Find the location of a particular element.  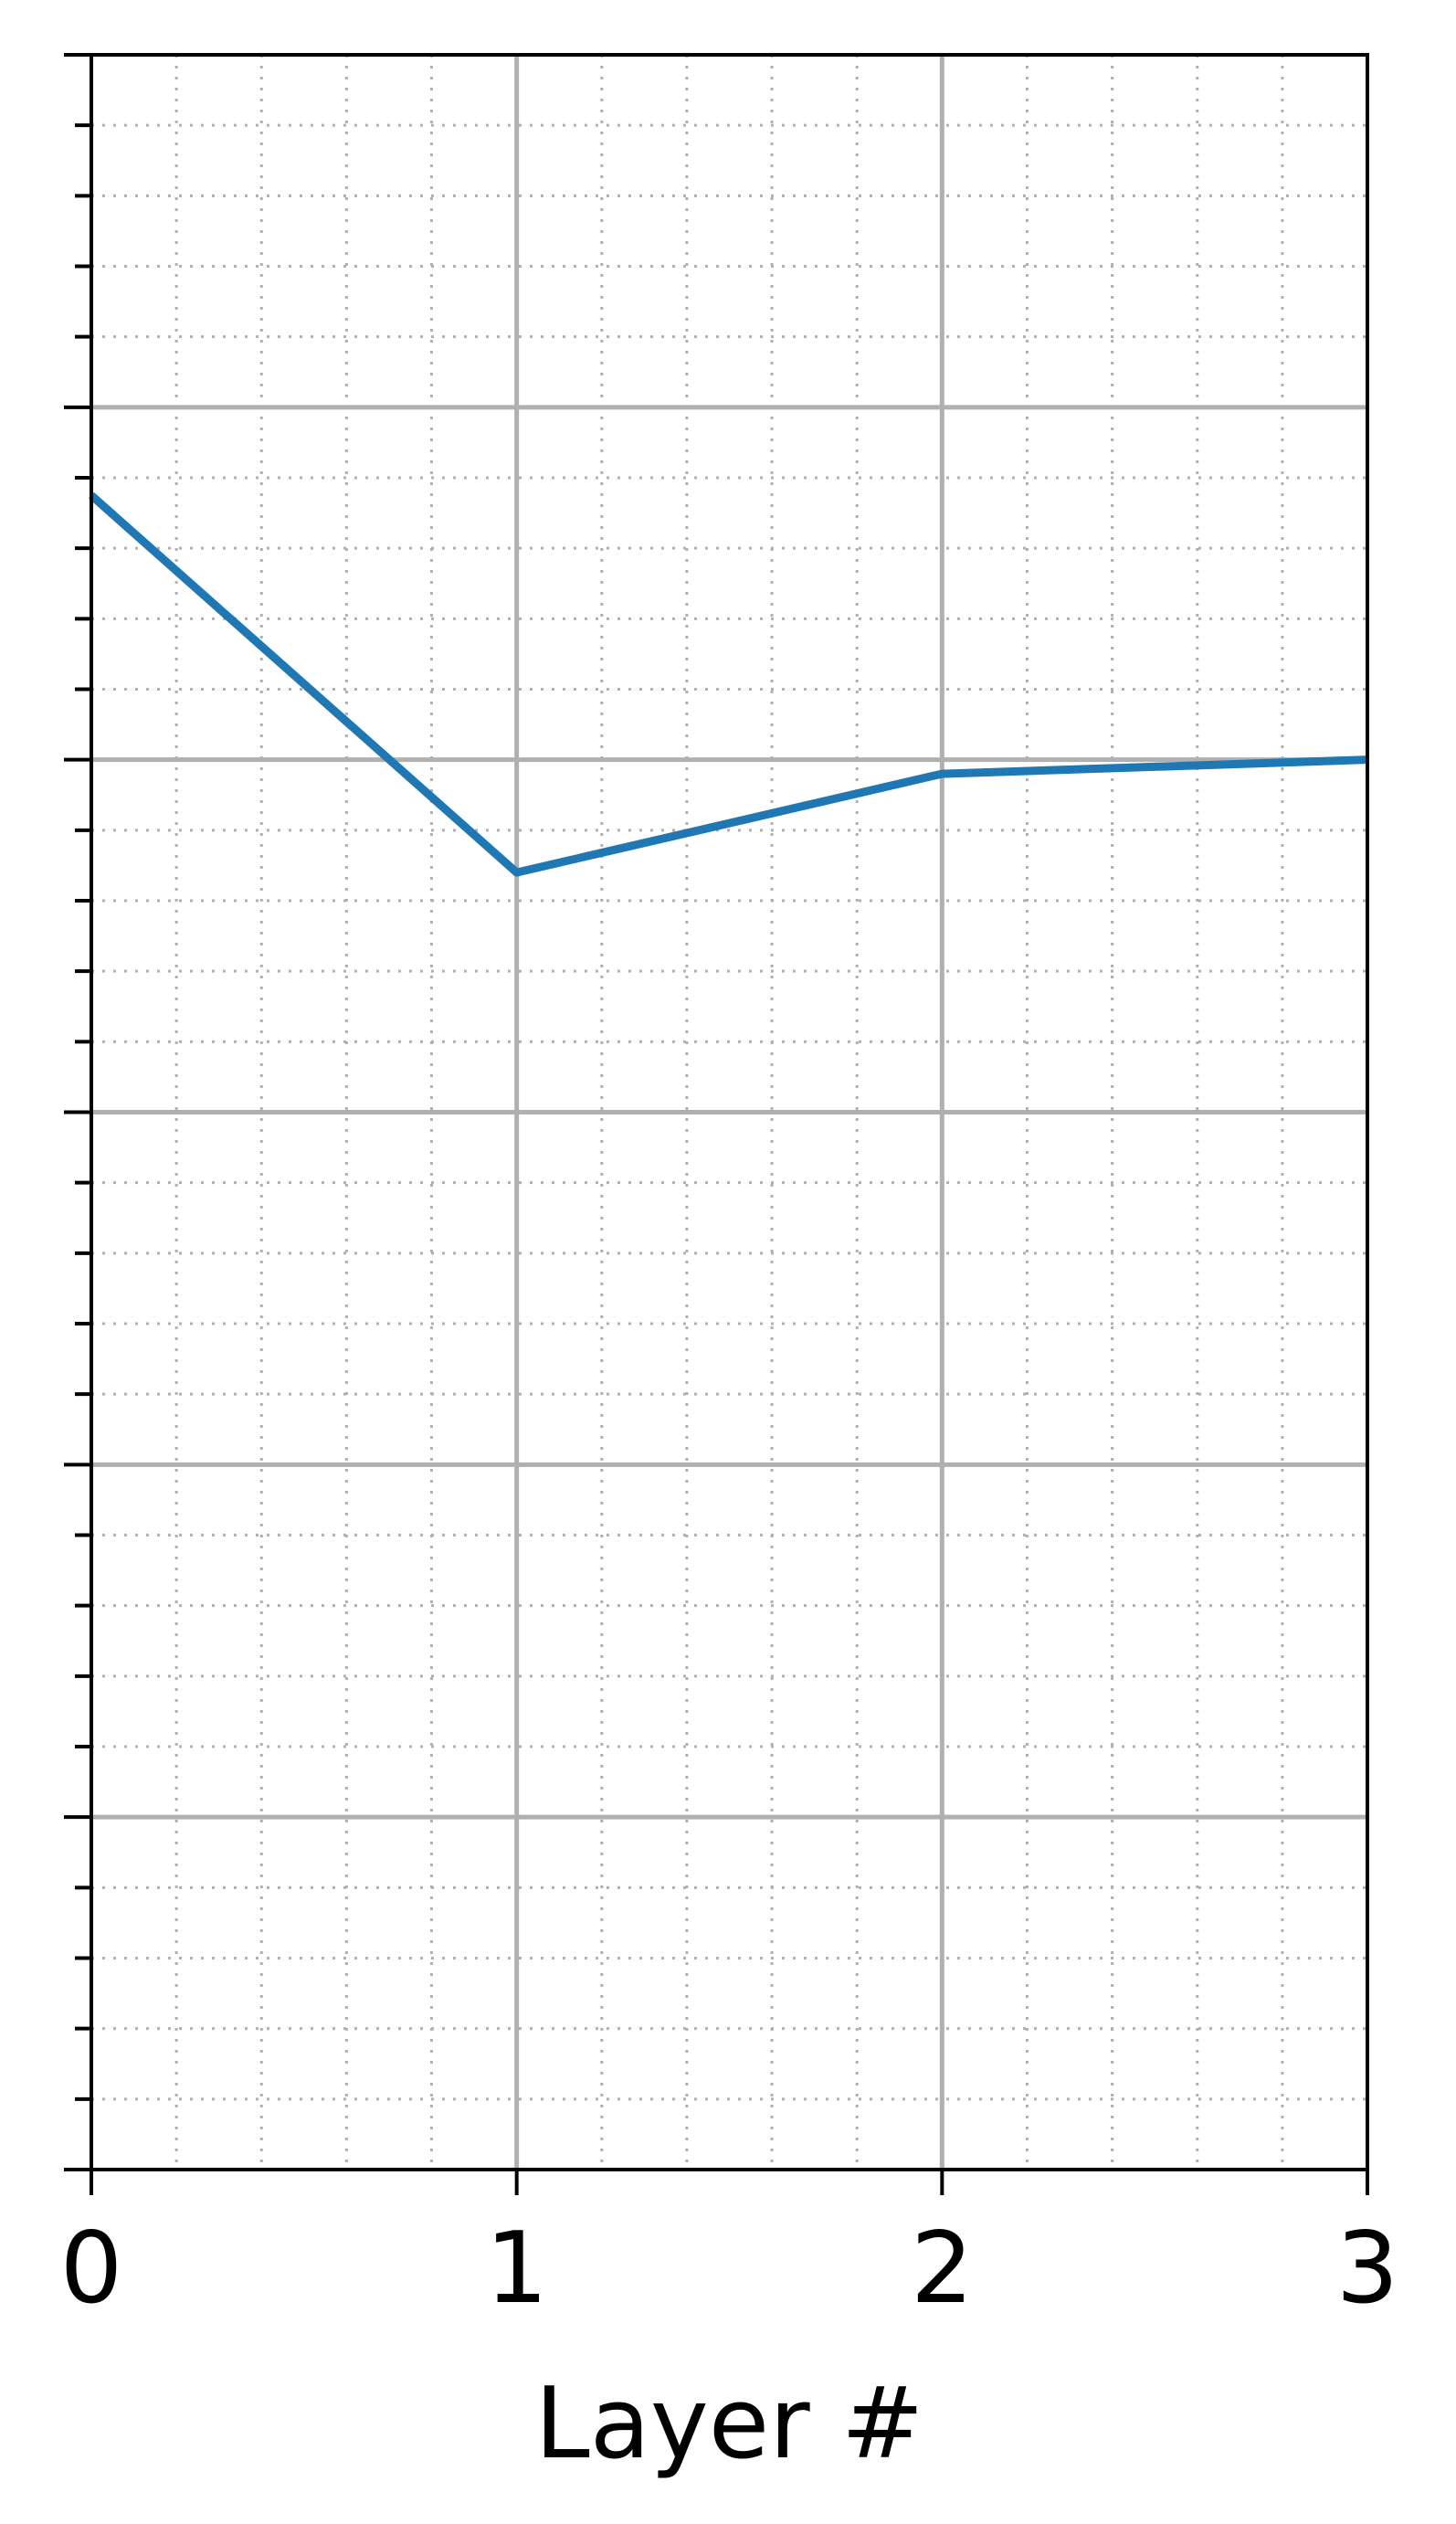

x-axis-label: Layer # is located at coordinates (730, 2424).